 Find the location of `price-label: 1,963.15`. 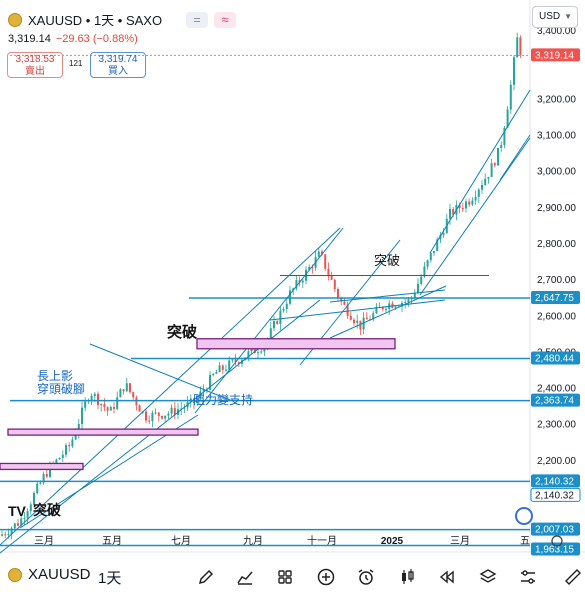

price-label: 1,963.15 is located at coordinates (555, 549).